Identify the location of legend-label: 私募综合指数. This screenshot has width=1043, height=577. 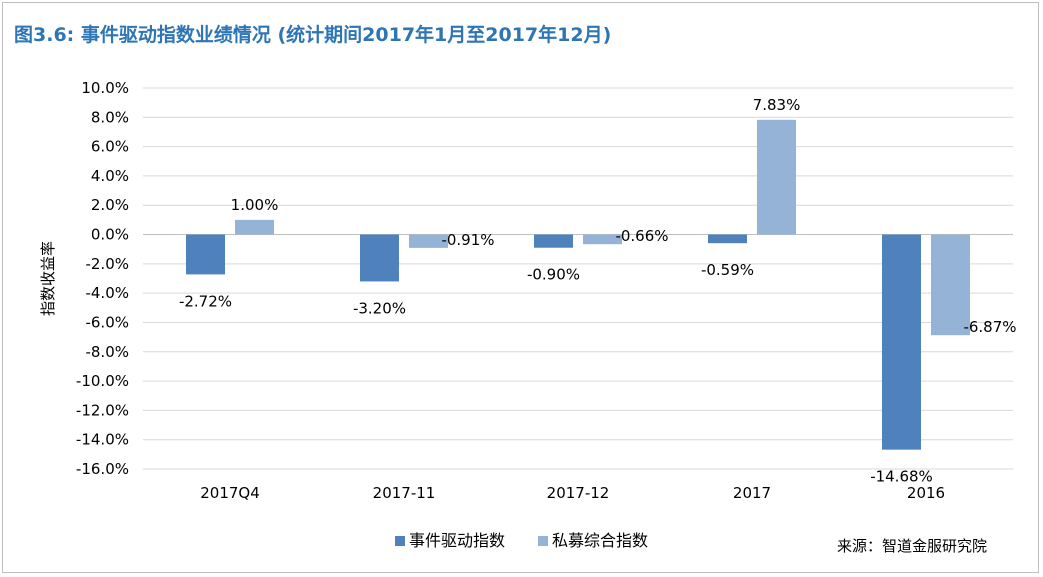
(600, 540).